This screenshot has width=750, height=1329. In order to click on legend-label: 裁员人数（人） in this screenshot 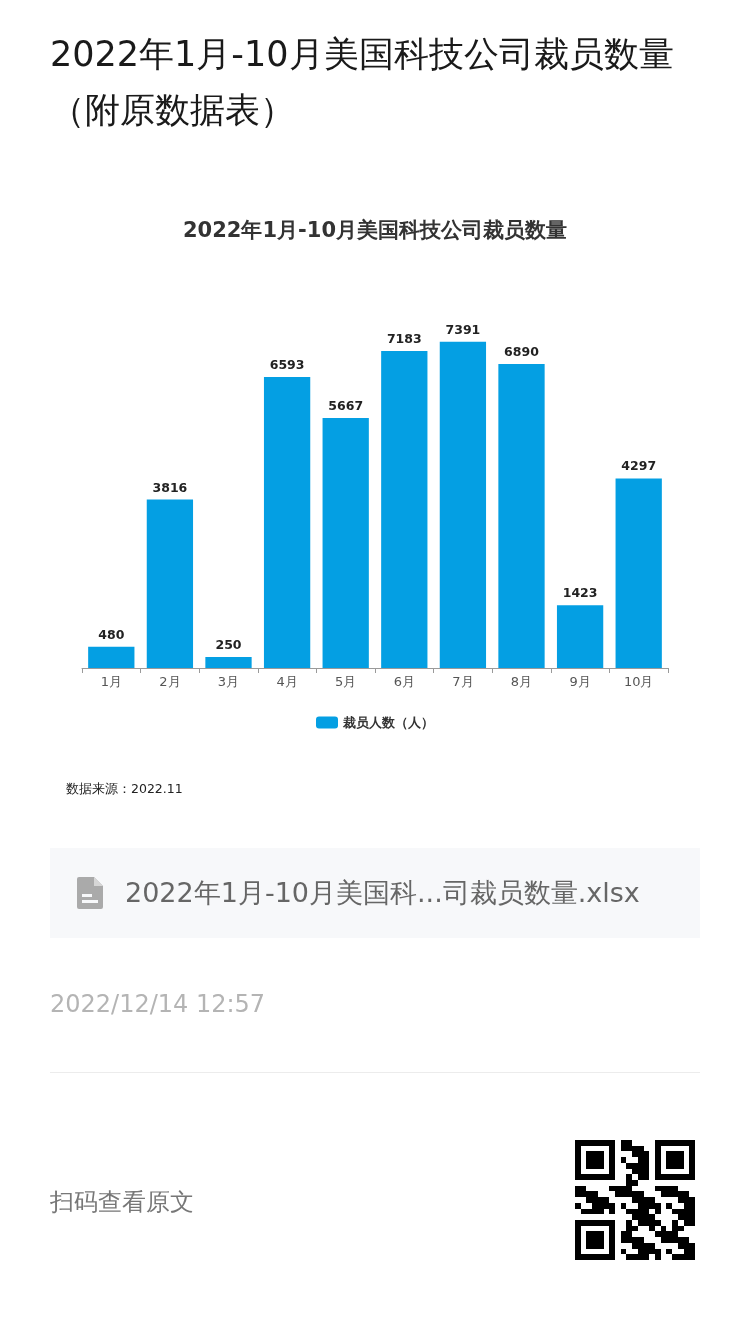, I will do `click(388, 722)`.